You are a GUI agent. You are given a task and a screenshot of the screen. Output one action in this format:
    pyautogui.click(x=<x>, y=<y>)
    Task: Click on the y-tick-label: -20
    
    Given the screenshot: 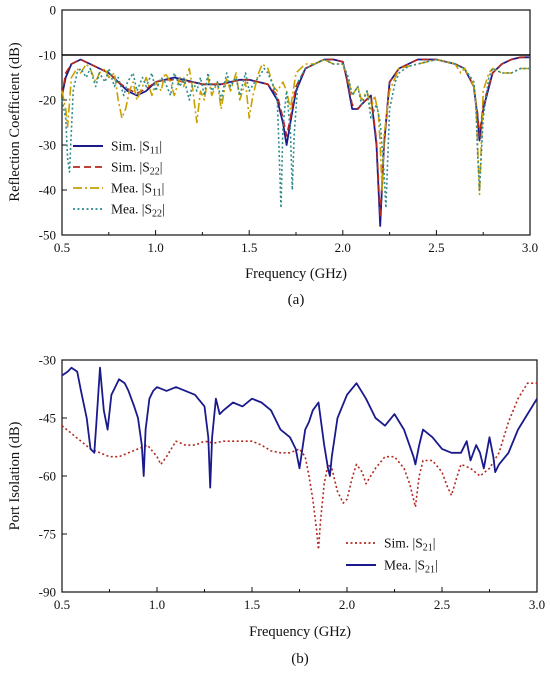 What is the action you would take?
    pyautogui.click(x=47, y=100)
    